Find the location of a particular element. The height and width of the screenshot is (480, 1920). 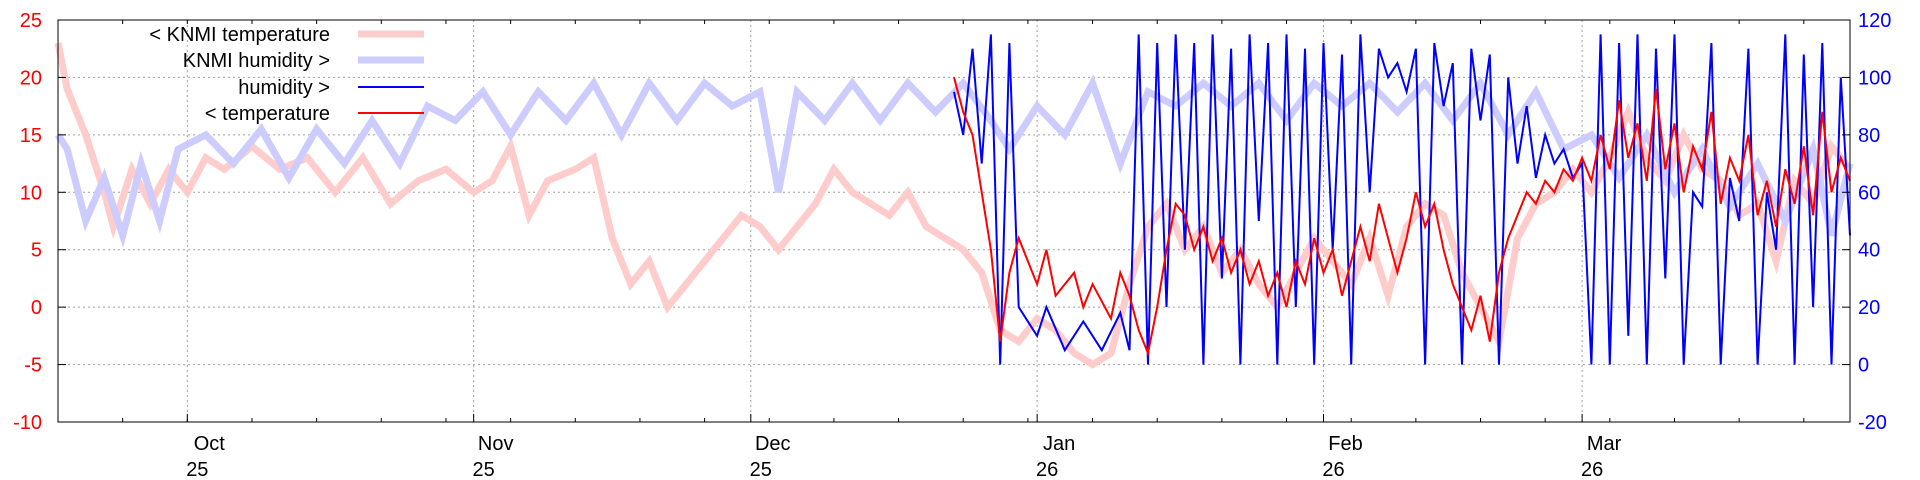

x-tick-month: Oct is located at coordinates (210, 444).